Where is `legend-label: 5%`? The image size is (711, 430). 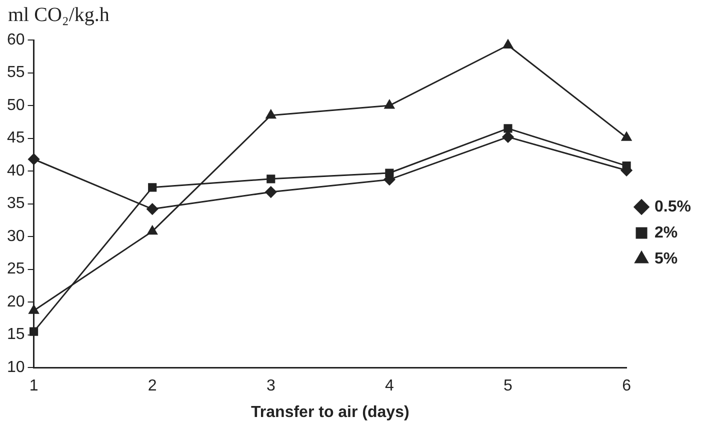 legend-label: 5% is located at coordinates (666, 259).